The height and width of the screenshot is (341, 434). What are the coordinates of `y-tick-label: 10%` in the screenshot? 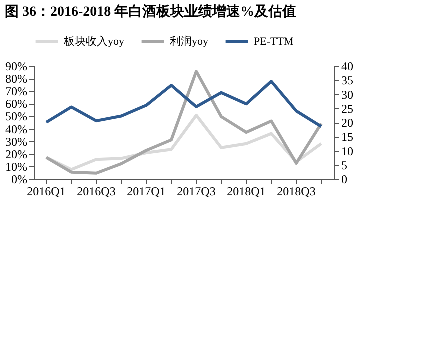 It's located at (17, 167).